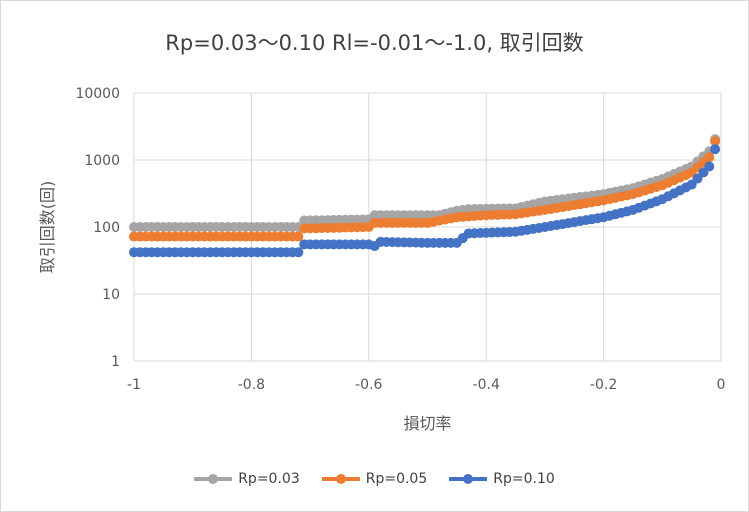  What do you see at coordinates (134, 385) in the screenshot?
I see `x-tick-label: -1` at bounding box center [134, 385].